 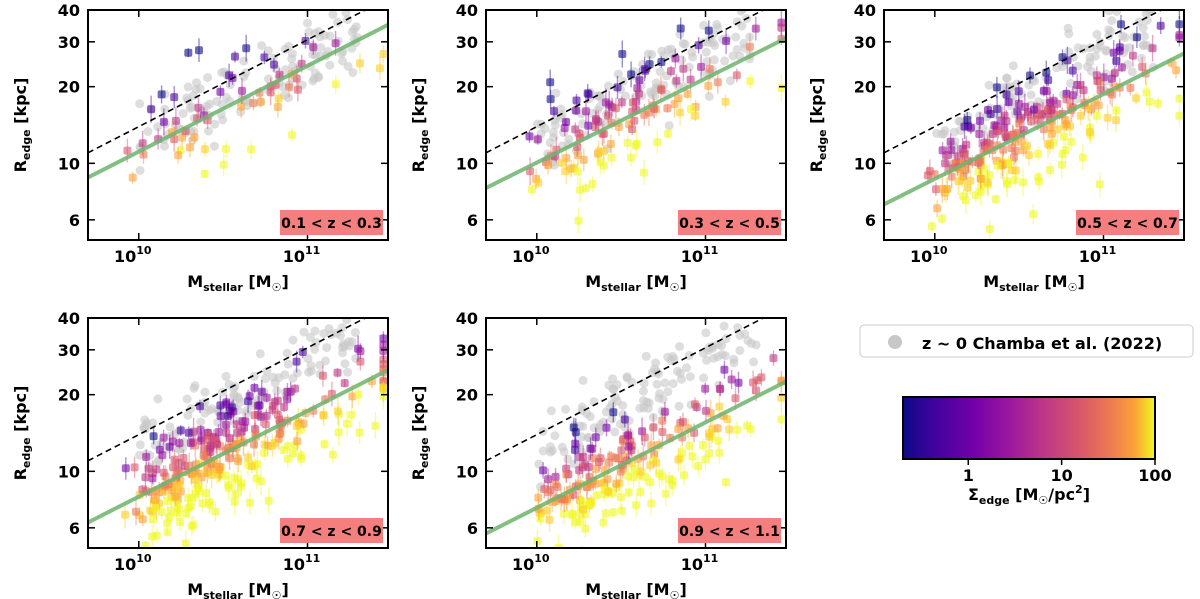 What do you see at coordinates (69, 395) in the screenshot?
I see `y-tick-label: 20` at bounding box center [69, 395].